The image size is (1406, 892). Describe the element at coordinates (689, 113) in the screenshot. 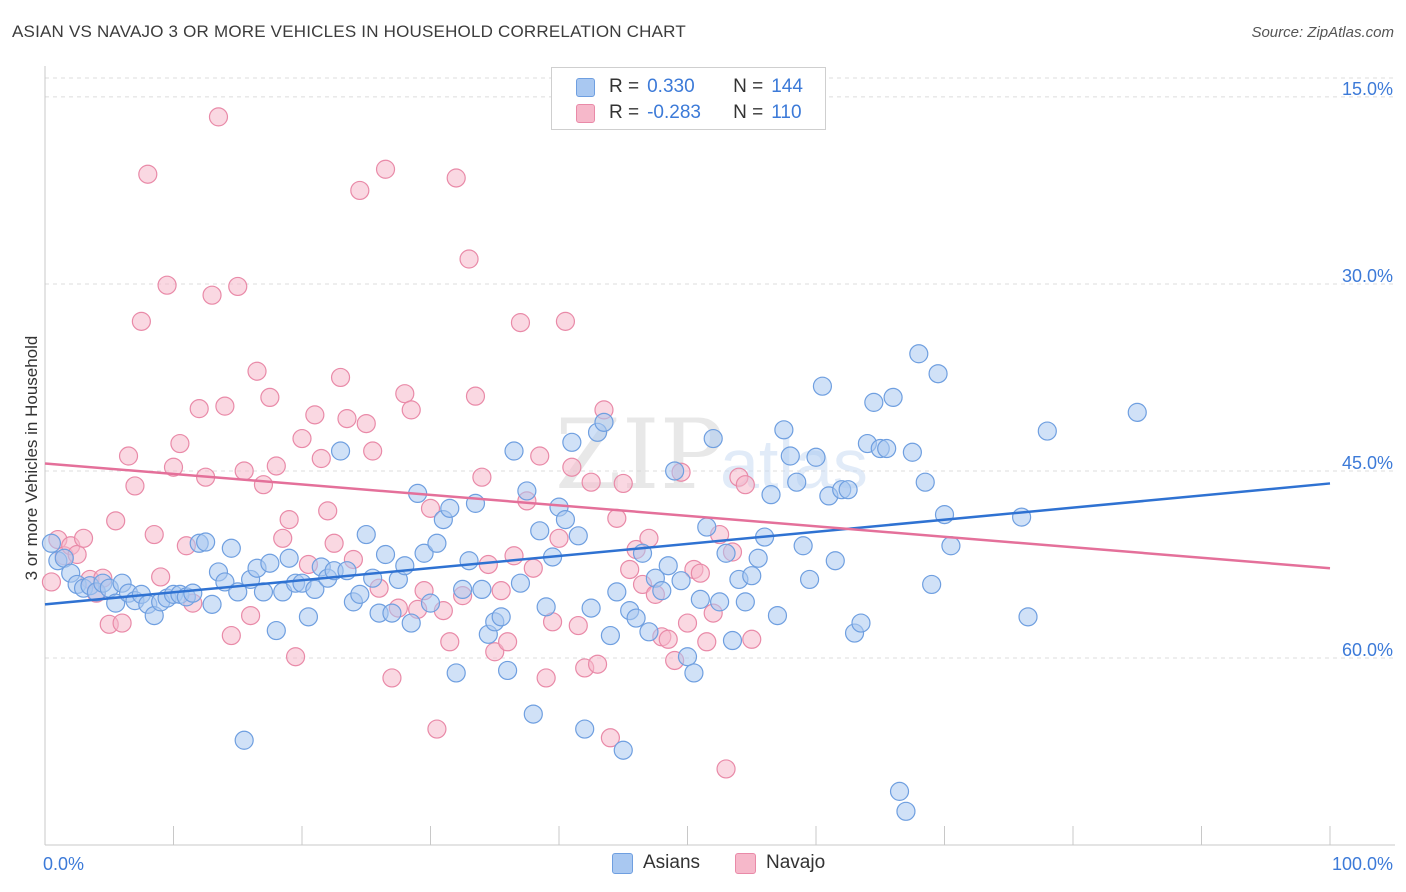

I see `legend-row-navajo: R = -0.283 N = 110` at that location.